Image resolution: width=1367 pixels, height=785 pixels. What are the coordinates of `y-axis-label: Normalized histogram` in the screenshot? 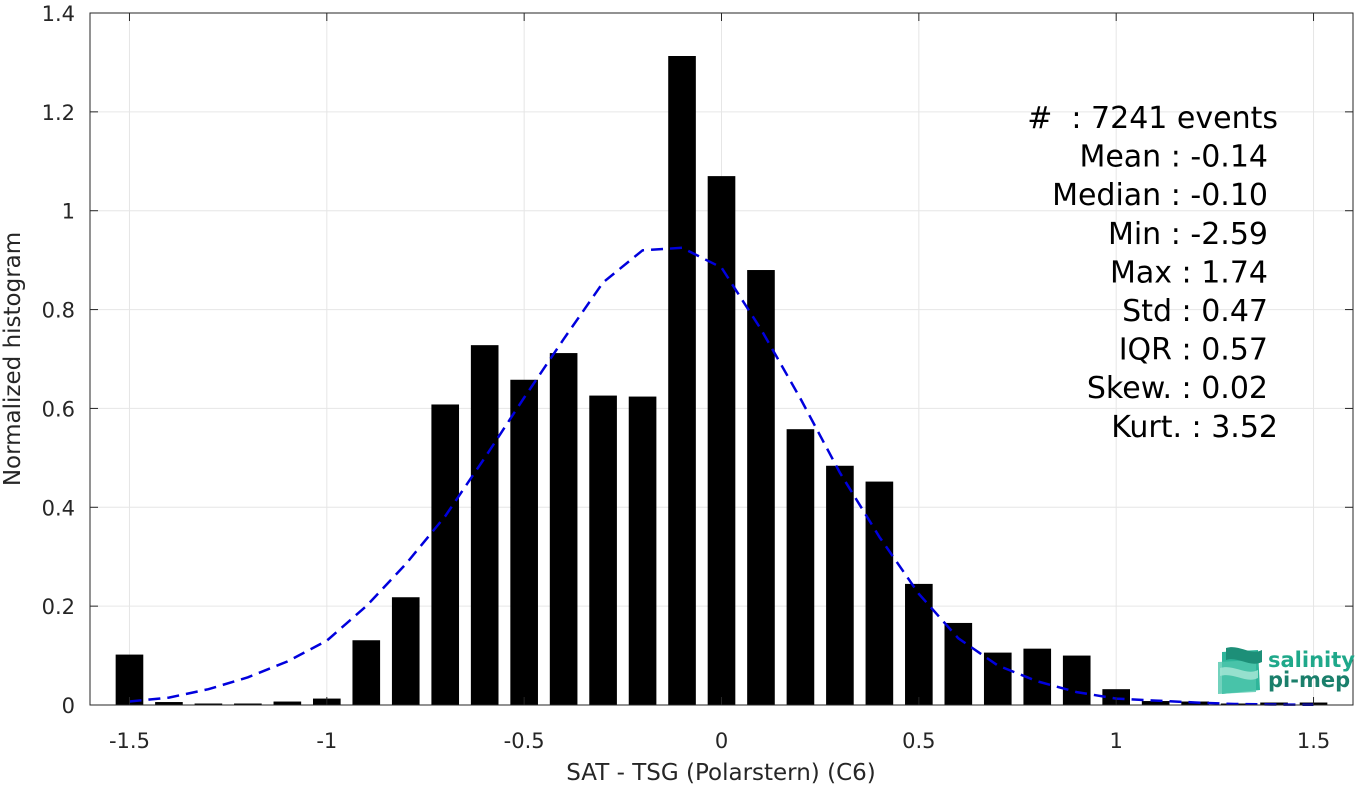 It's located at (13, 359).